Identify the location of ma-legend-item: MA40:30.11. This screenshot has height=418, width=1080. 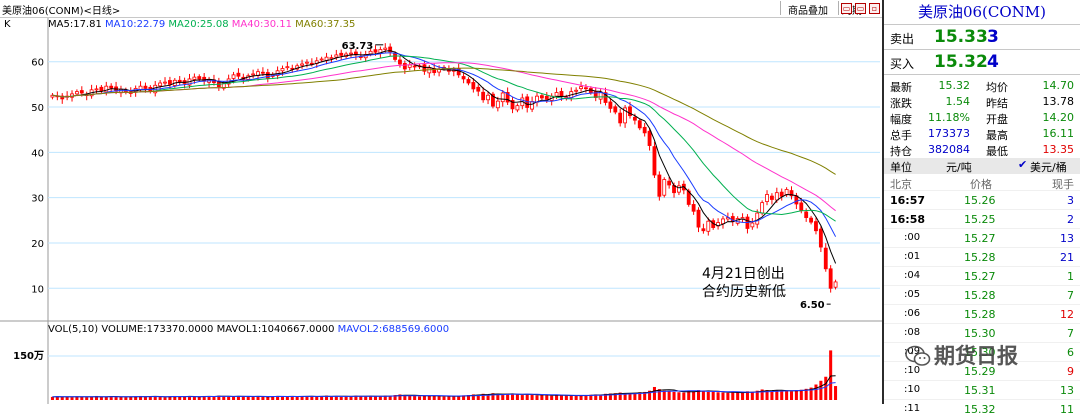
(263, 24).